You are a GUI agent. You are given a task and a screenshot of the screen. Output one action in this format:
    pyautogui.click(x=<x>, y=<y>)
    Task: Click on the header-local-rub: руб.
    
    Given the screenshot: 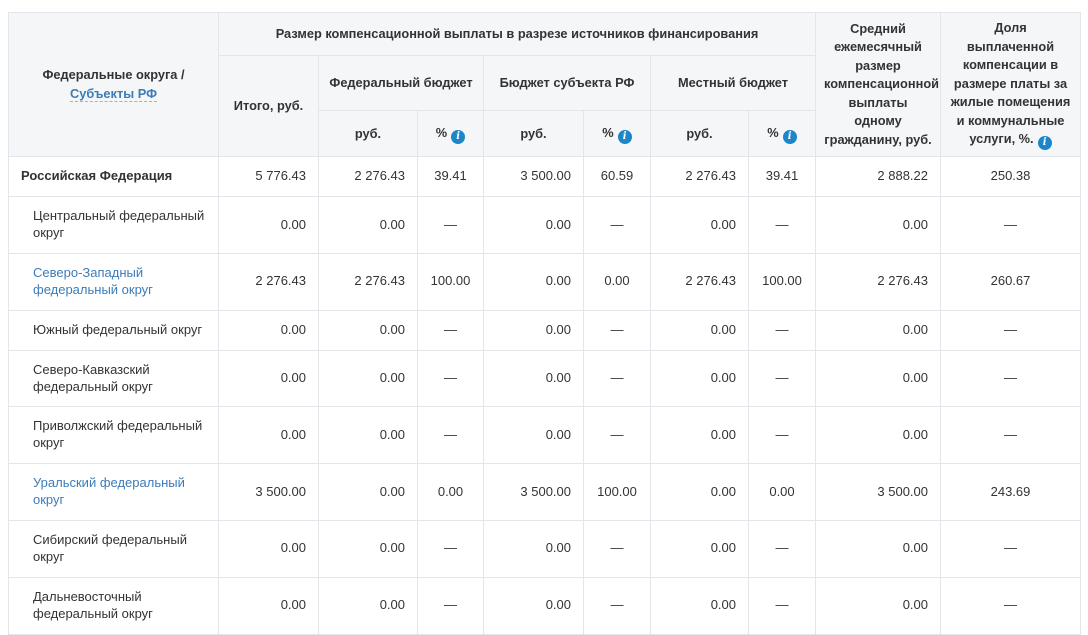 What is the action you would take?
    pyautogui.click(x=699, y=134)
    